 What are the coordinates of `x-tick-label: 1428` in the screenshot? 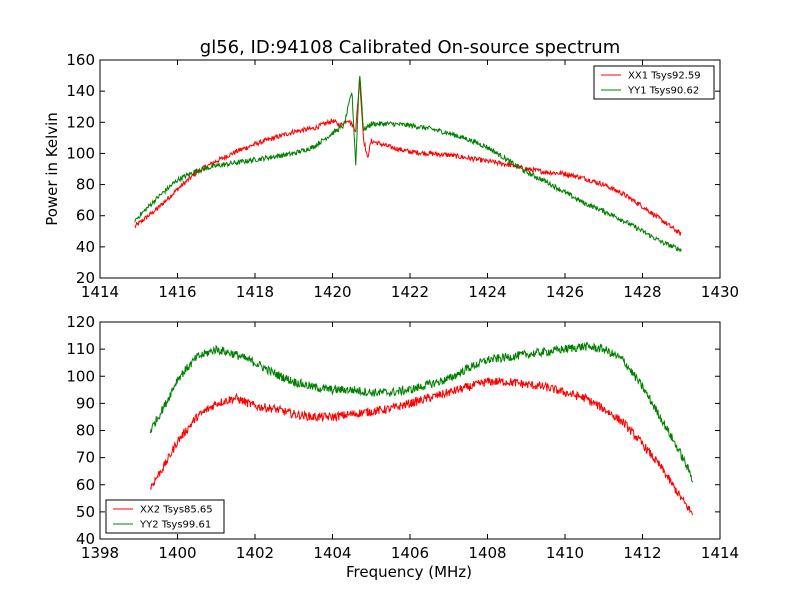 It's located at (642, 292).